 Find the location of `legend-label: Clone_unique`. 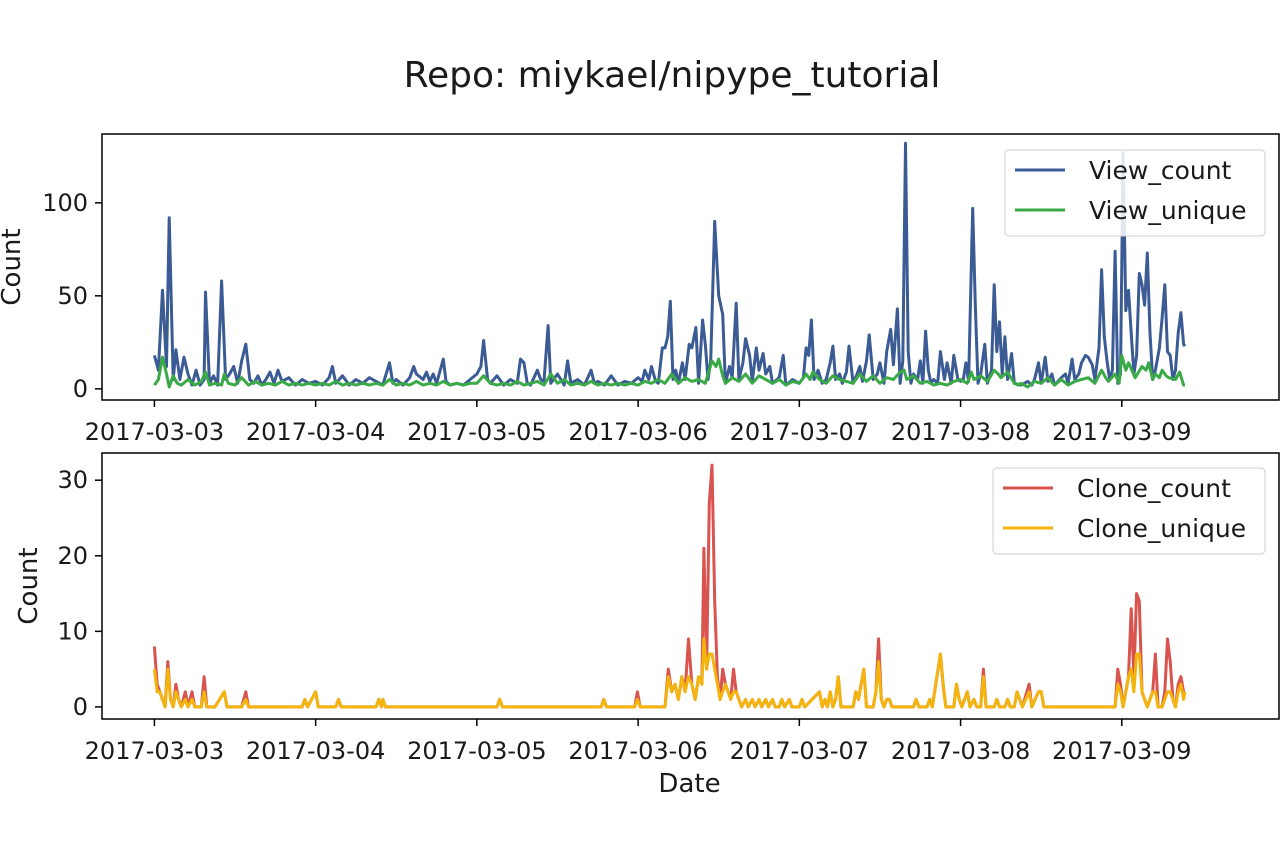

legend-label: Clone_unique is located at coordinates (1161, 528).